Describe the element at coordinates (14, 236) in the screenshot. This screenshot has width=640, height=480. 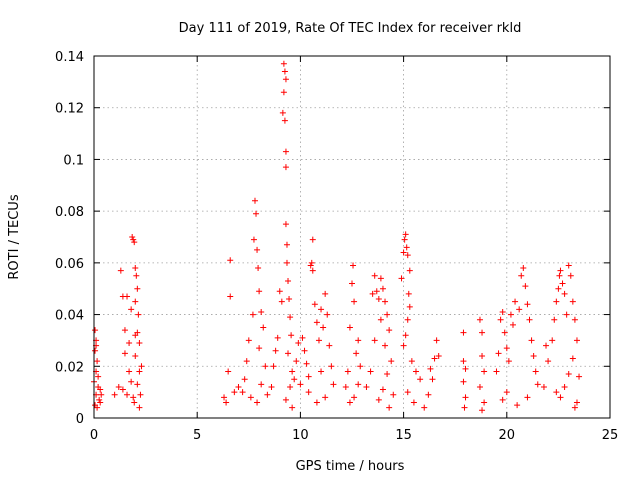
I see `y-axis-label: ROTI / TECUs` at that location.